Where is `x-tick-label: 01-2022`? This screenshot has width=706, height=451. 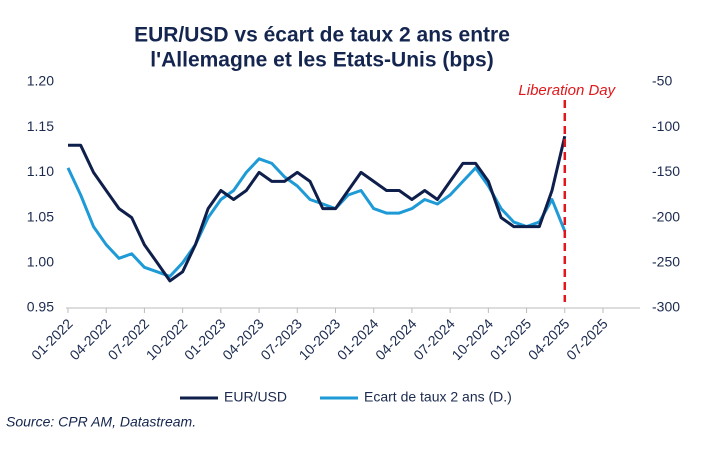
x-tick-label: 01-2022 is located at coordinates (52, 339).